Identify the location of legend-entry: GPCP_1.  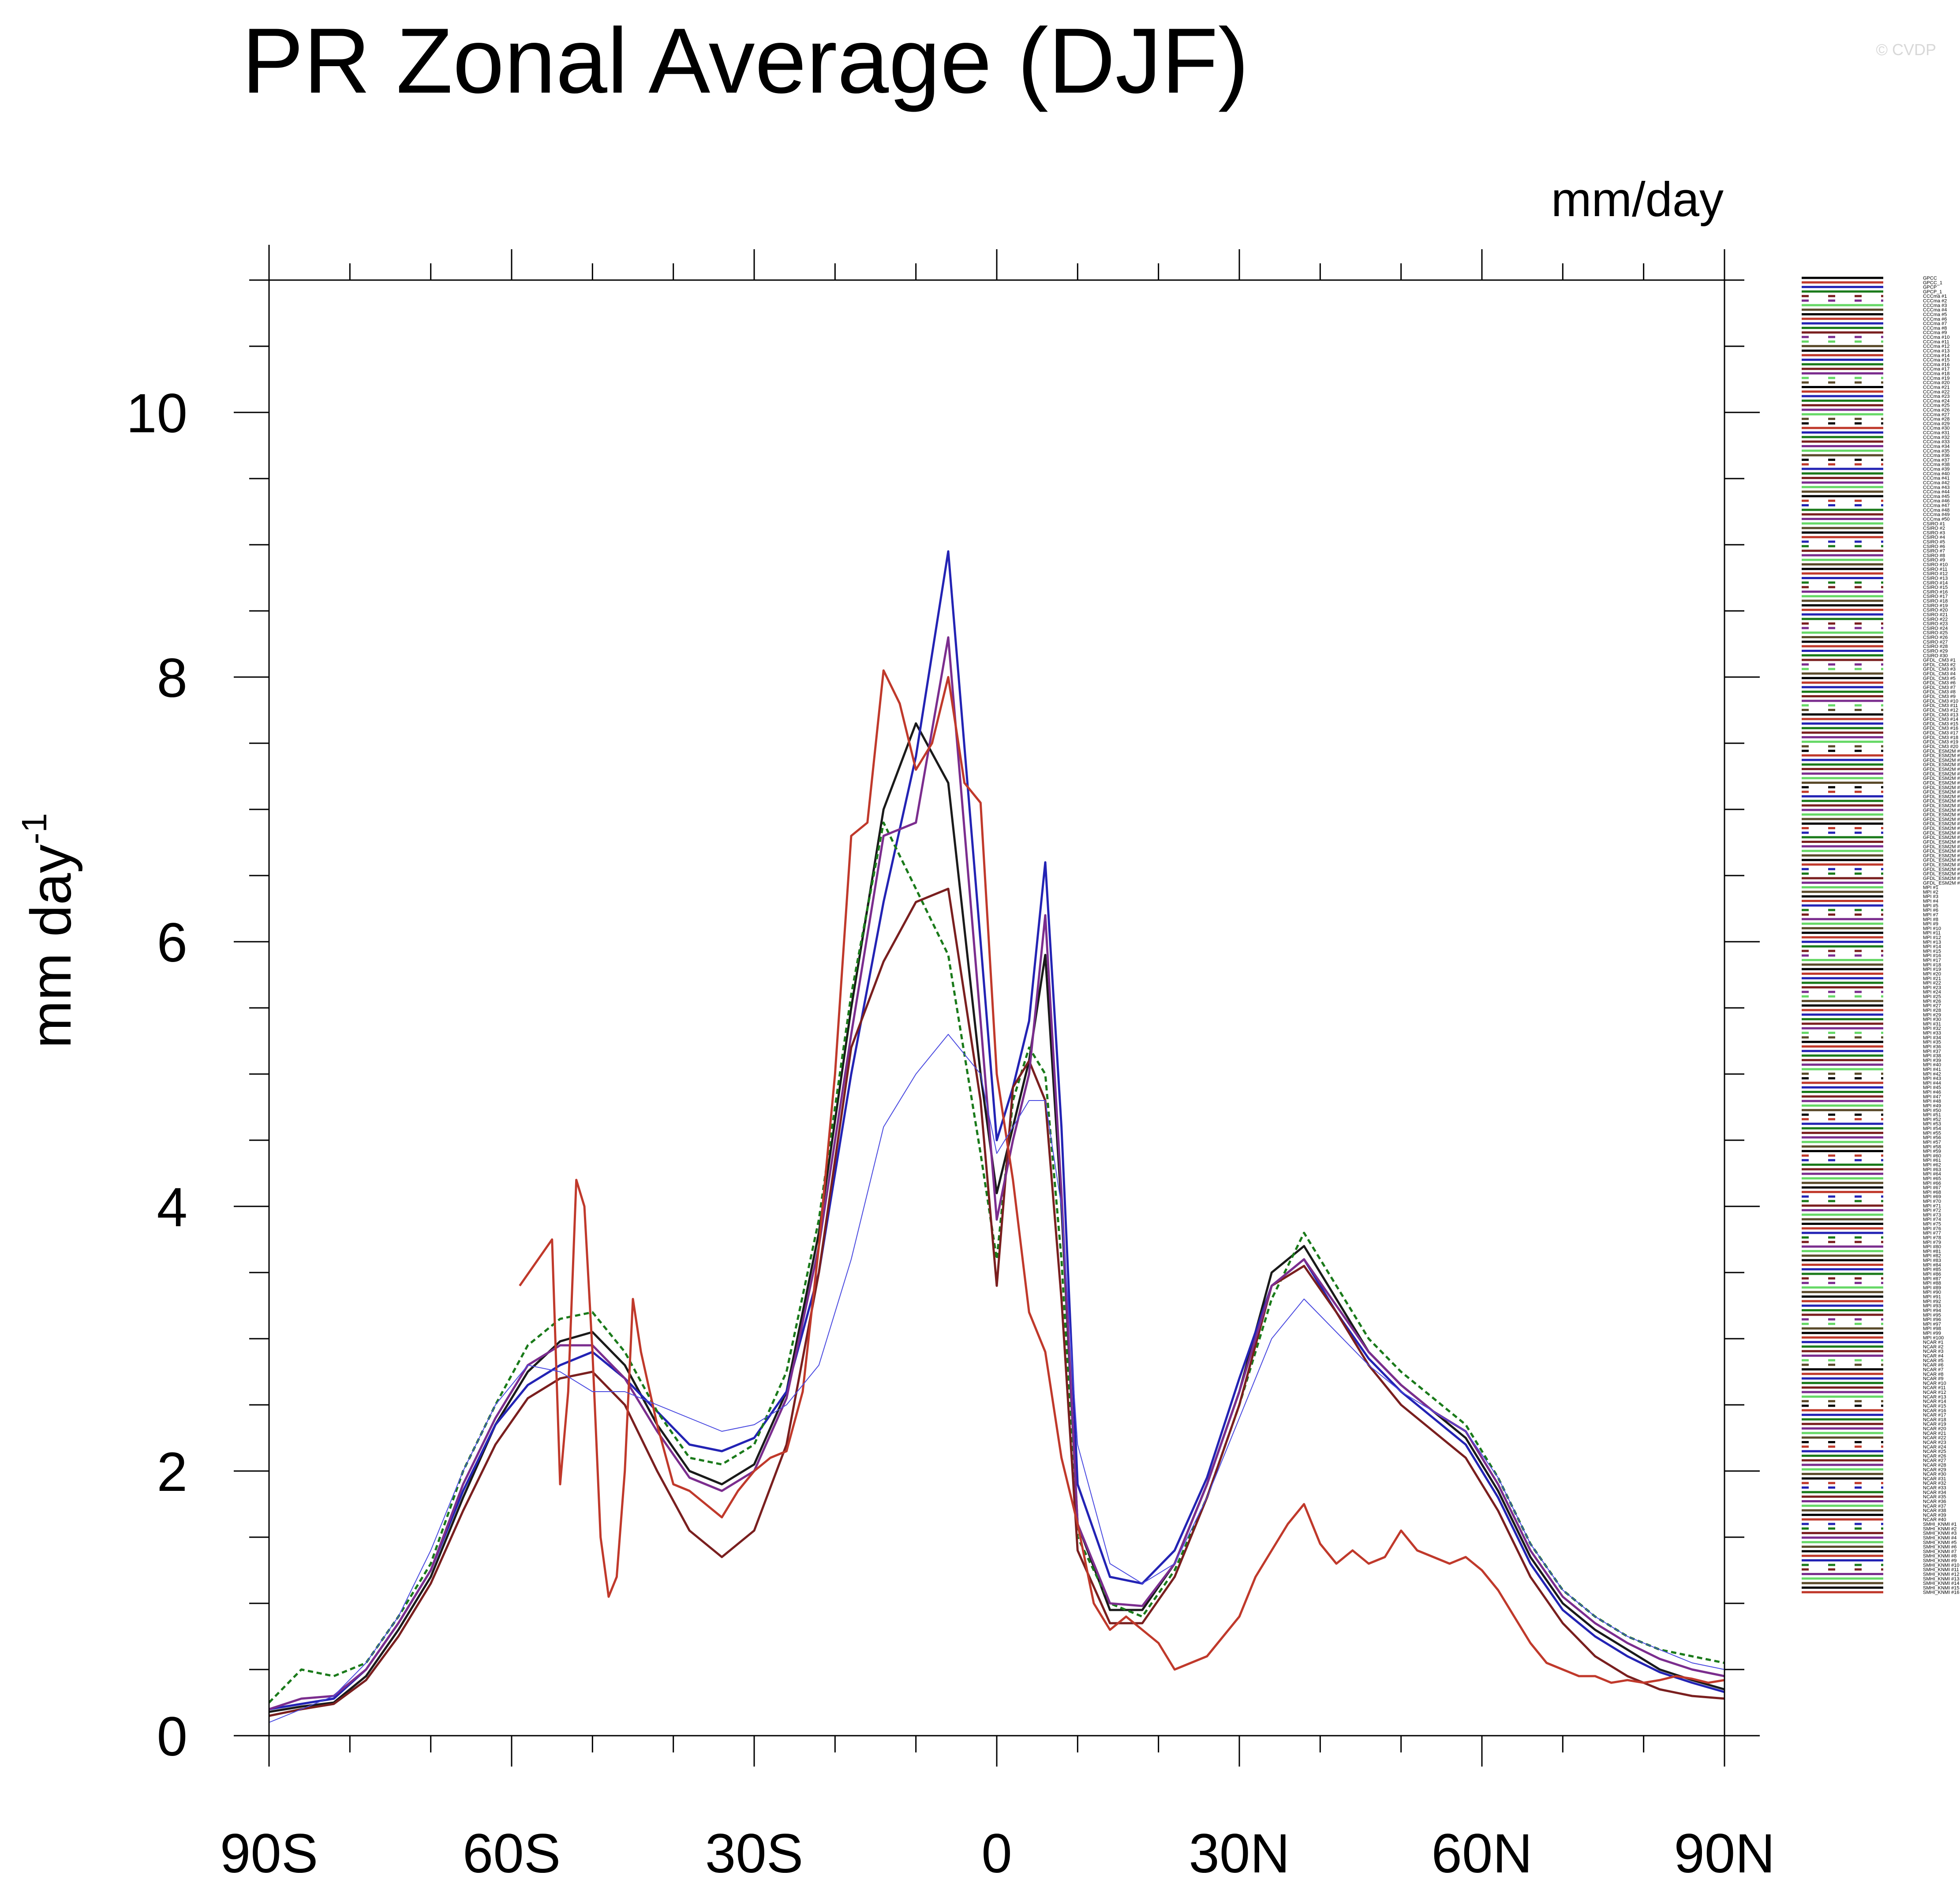
(1932, 292).